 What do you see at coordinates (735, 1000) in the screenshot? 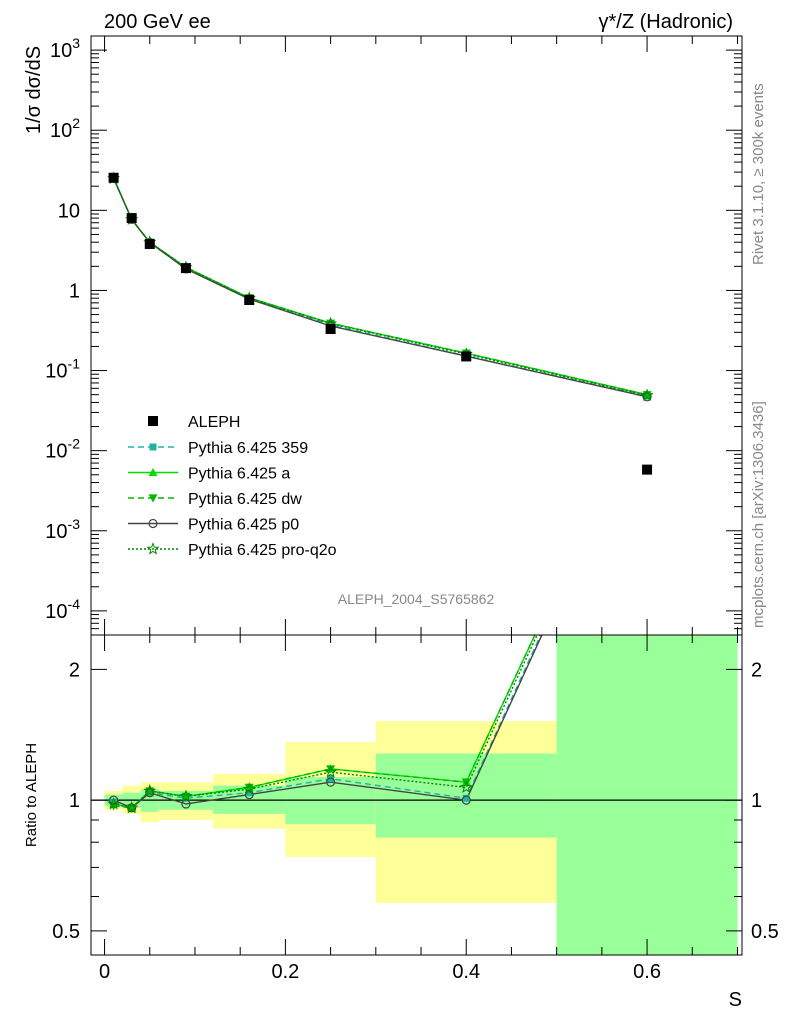
I see `x-axis-label: S` at bounding box center [735, 1000].